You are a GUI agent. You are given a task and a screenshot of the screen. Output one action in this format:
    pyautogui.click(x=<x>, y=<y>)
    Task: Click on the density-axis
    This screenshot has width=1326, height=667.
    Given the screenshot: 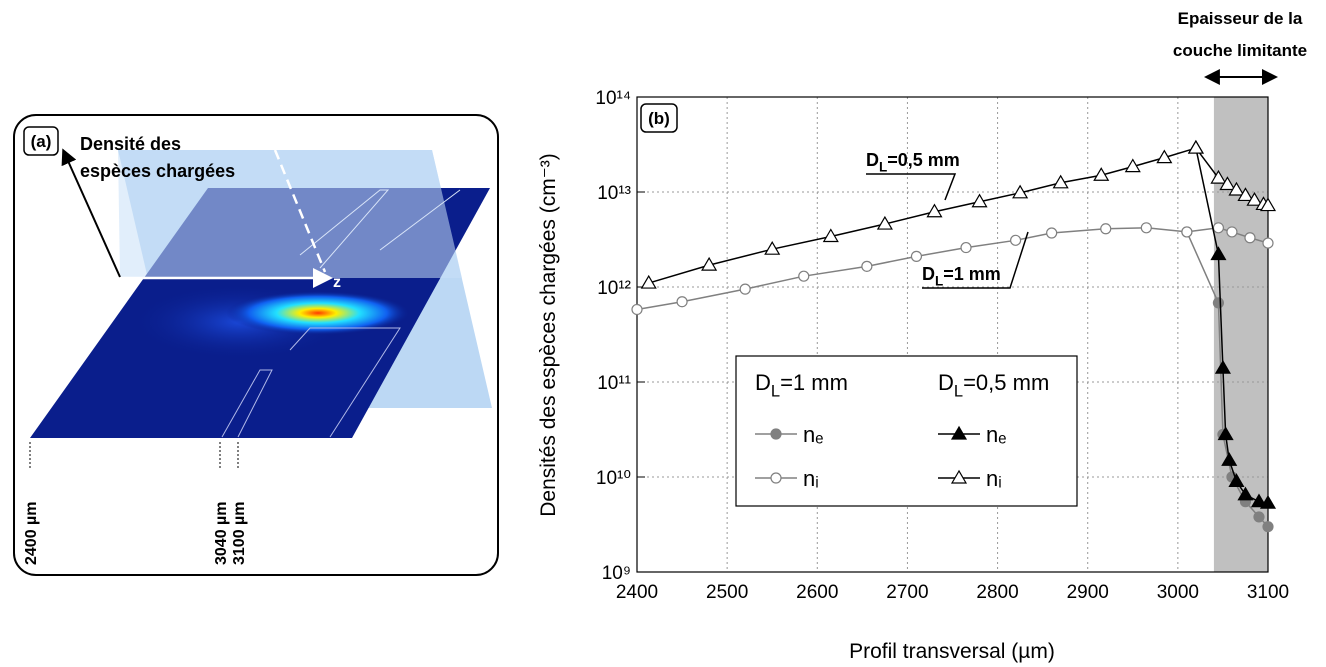 What is the action you would take?
    pyautogui.click(x=91, y=213)
    